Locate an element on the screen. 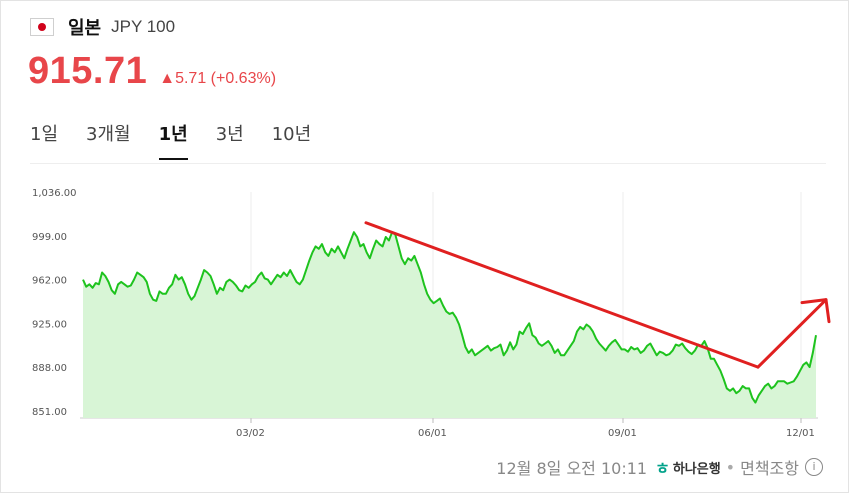 The height and width of the screenshot is (493, 849). currency-header: 일본 JPY 100 is located at coordinates (102, 27).